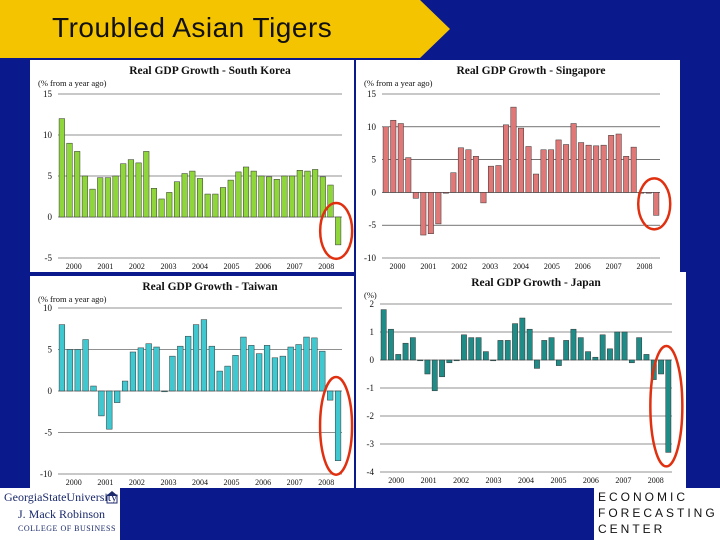  What do you see at coordinates (372, 94) in the screenshot?
I see `y-tick-label: 15` at bounding box center [372, 94].